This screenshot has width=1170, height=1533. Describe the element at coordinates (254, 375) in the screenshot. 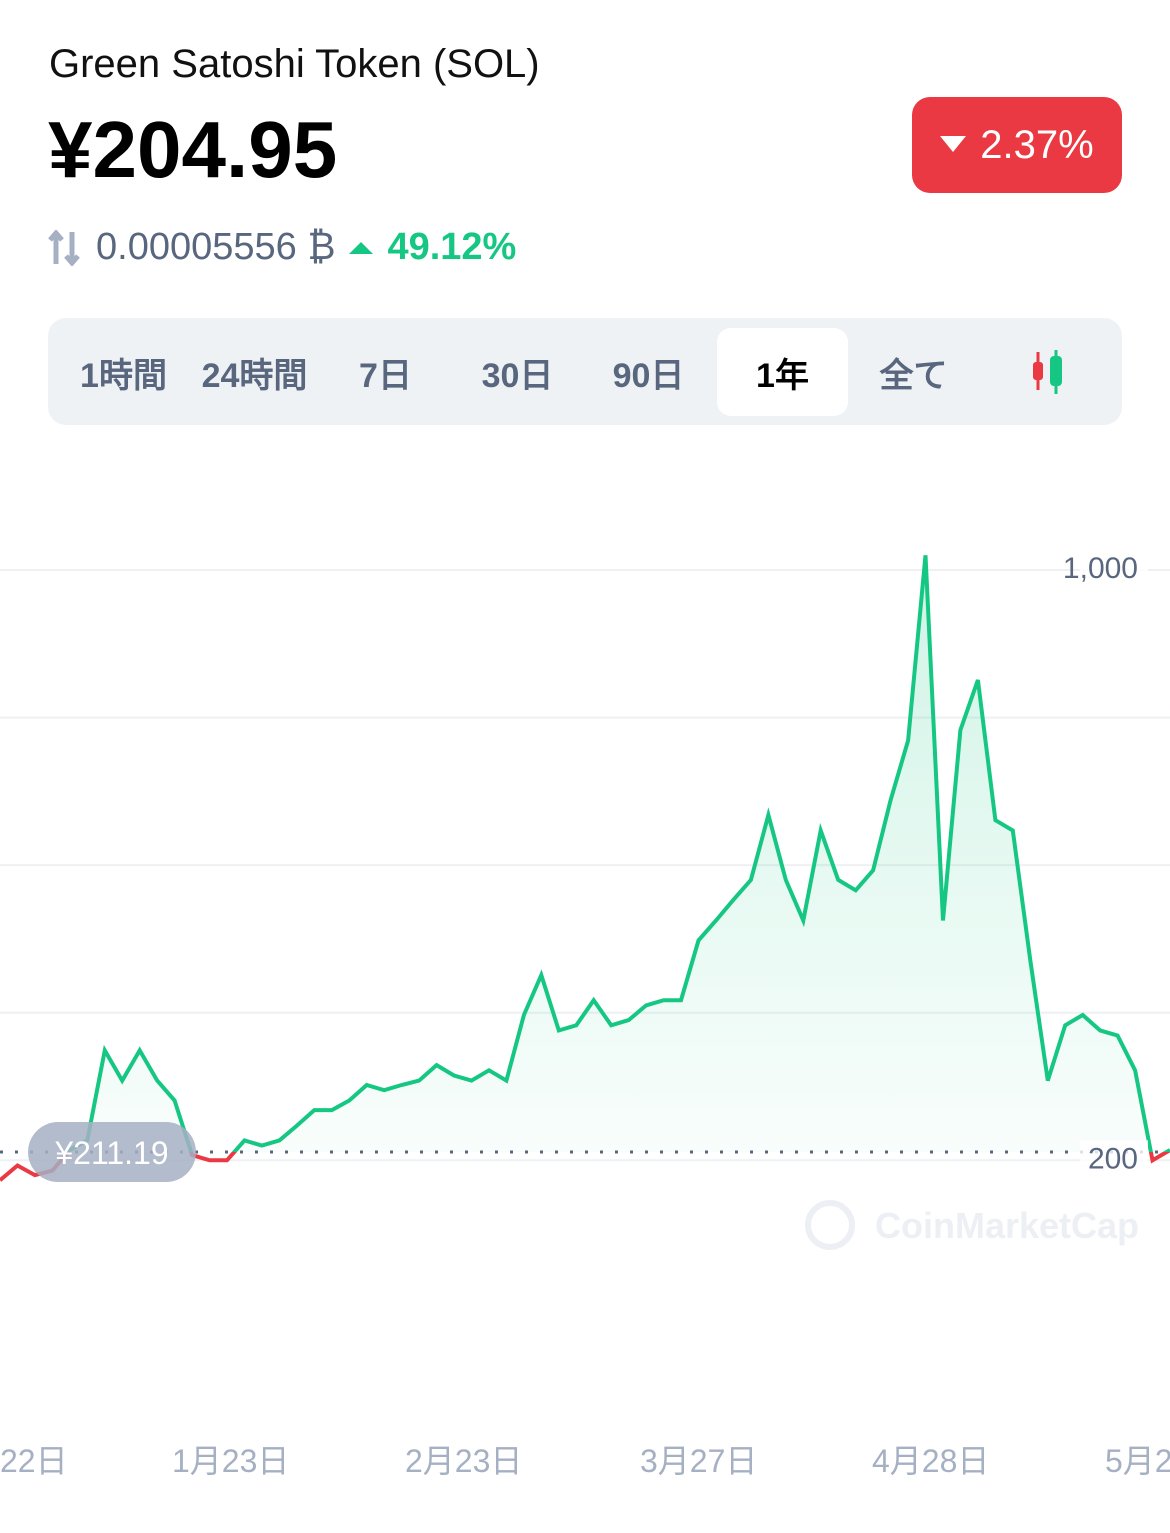

I see `range-tab: 24時間` at that location.